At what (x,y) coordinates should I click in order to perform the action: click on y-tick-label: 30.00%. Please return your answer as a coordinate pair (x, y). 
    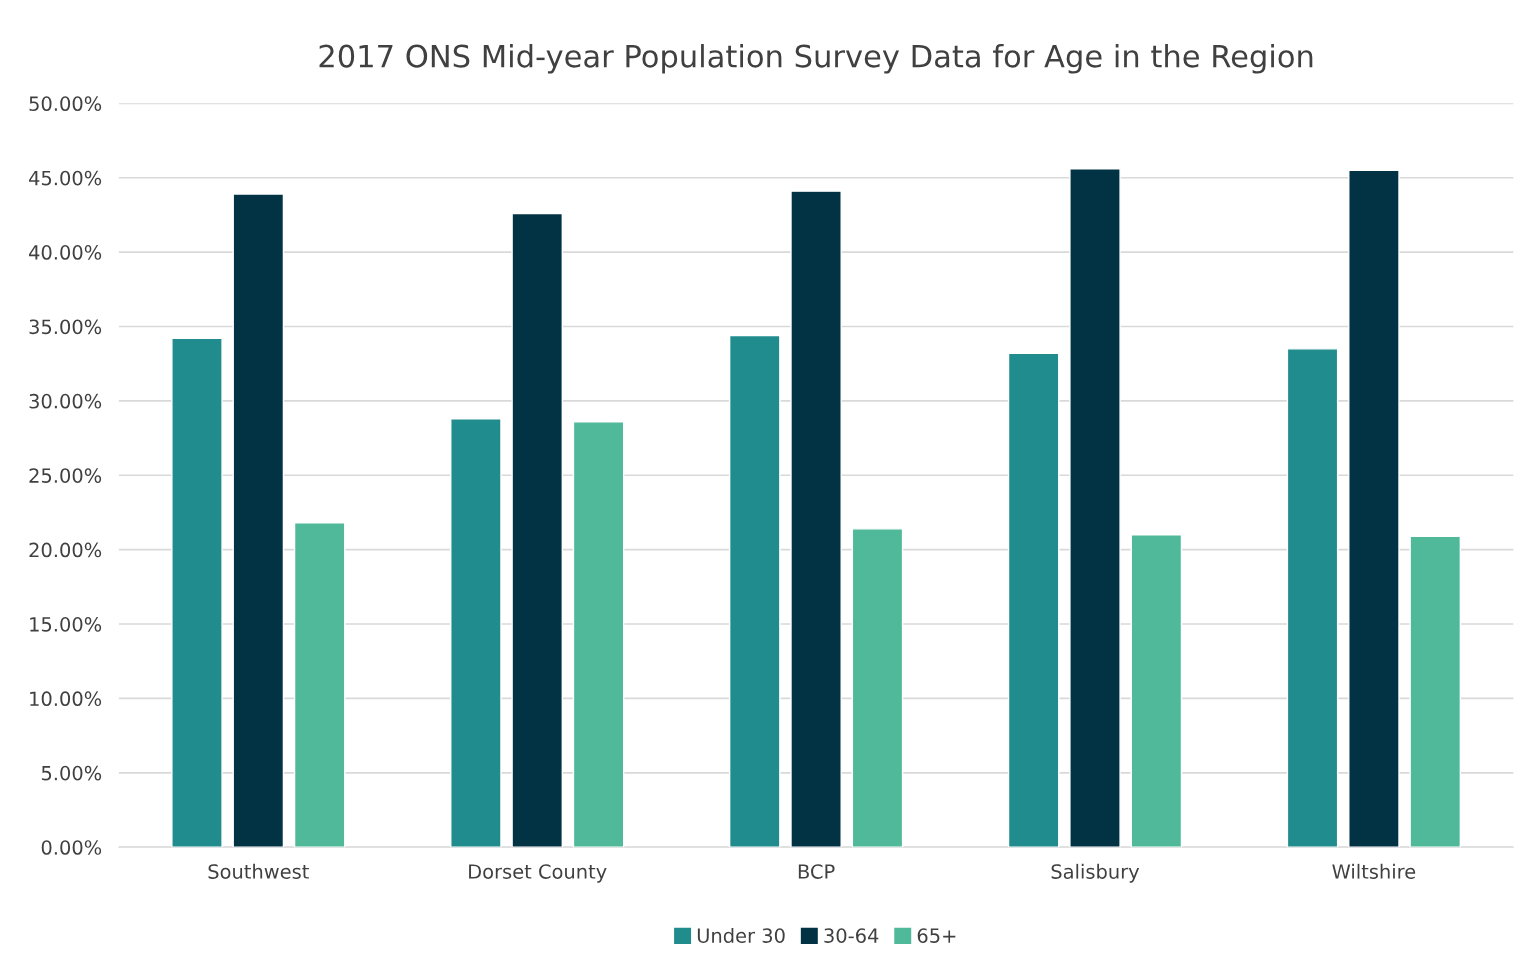
    Looking at the image, I should click on (65, 401).